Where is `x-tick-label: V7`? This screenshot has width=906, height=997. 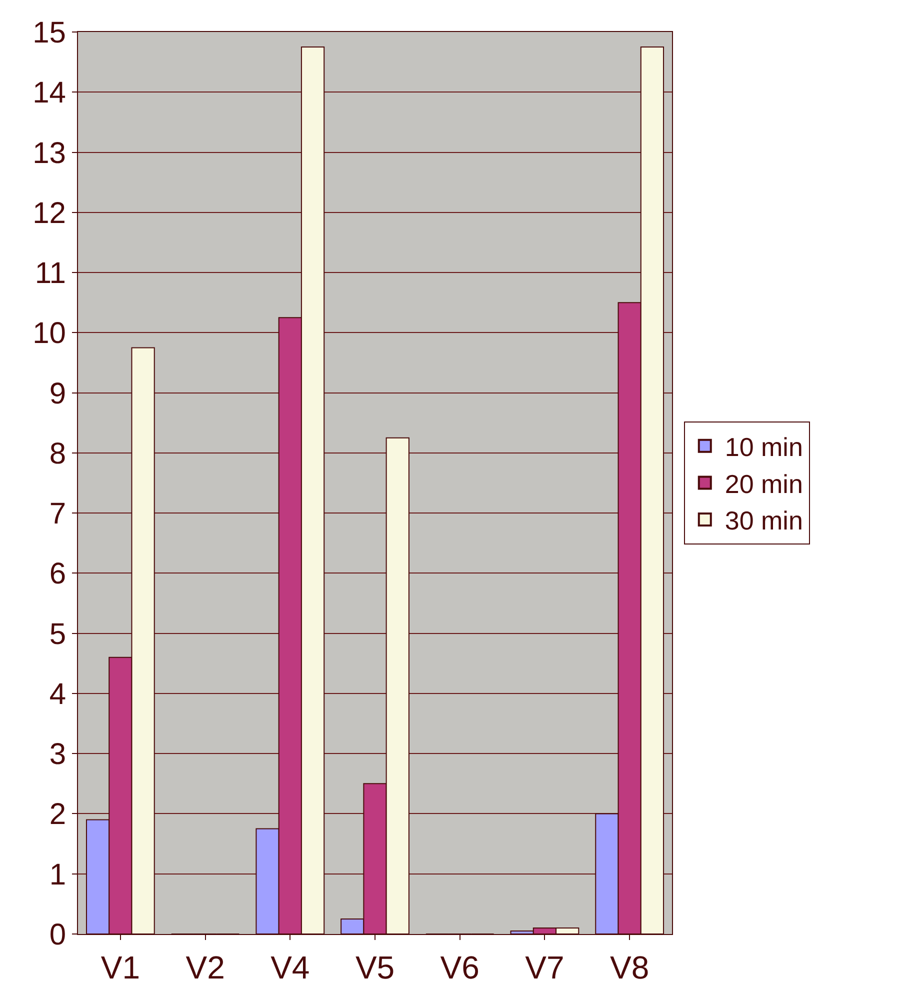
x-tick-label: V7 is located at coordinates (544, 967).